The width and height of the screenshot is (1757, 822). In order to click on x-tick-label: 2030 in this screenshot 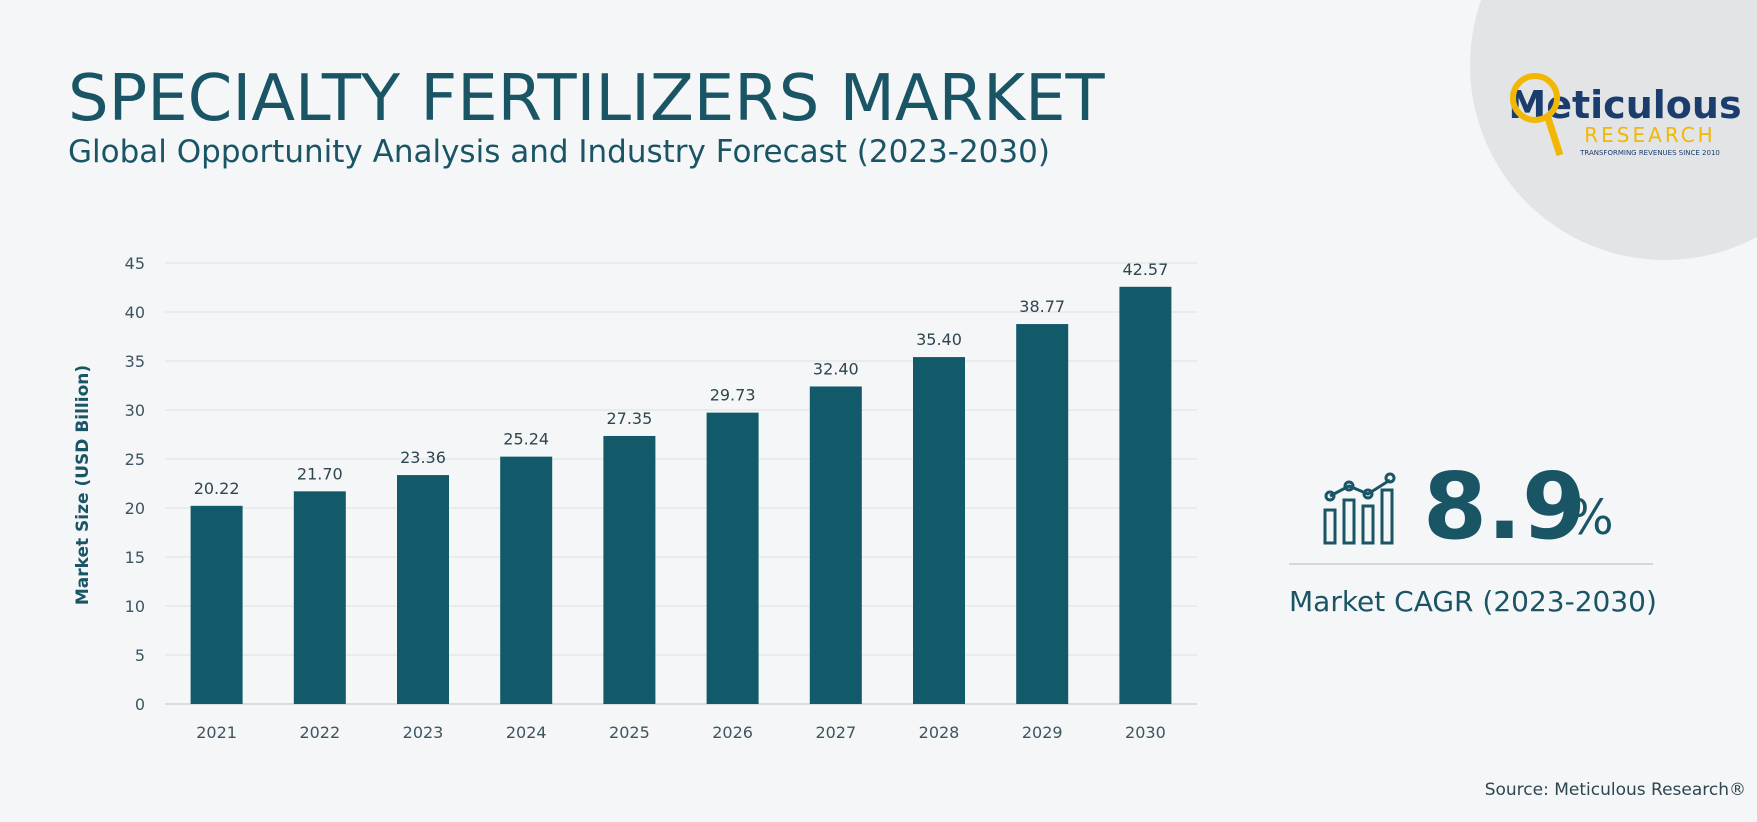, I will do `click(1145, 732)`.